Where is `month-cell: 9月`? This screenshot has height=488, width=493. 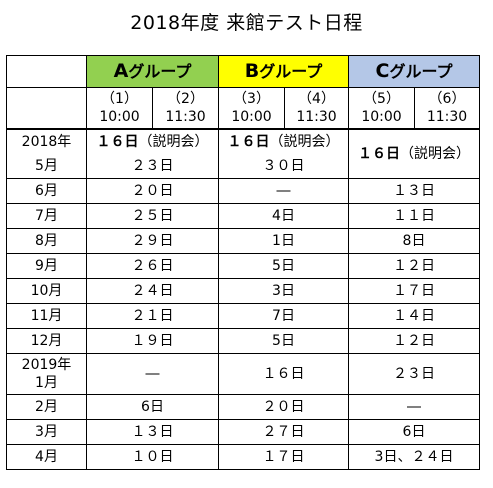 month-cell: 9月 is located at coordinates (46, 266).